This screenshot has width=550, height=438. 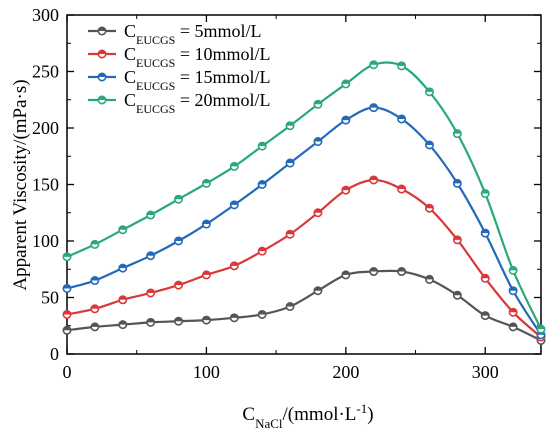 I want to click on data-point-s4-5-fill, so click(x=178, y=197).